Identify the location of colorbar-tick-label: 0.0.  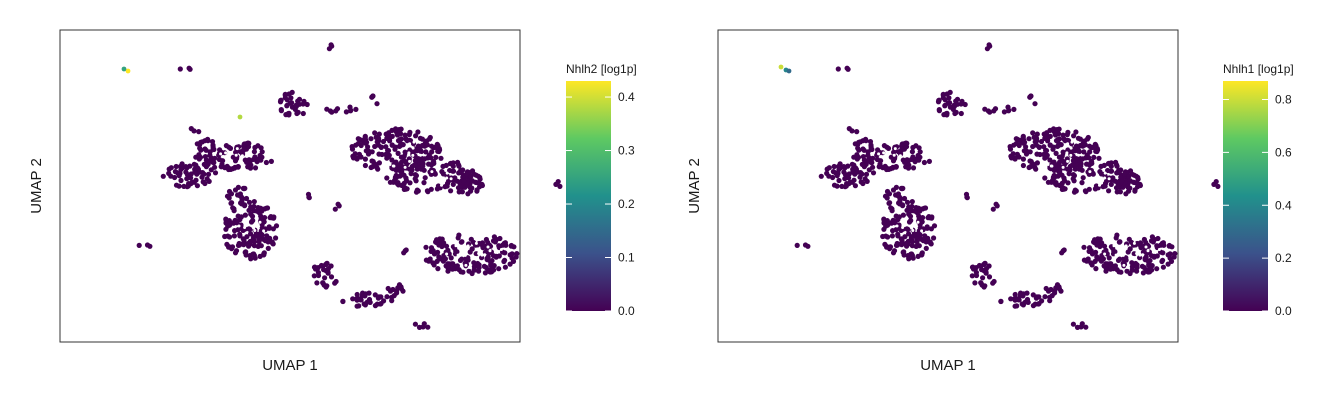
(1283, 311).